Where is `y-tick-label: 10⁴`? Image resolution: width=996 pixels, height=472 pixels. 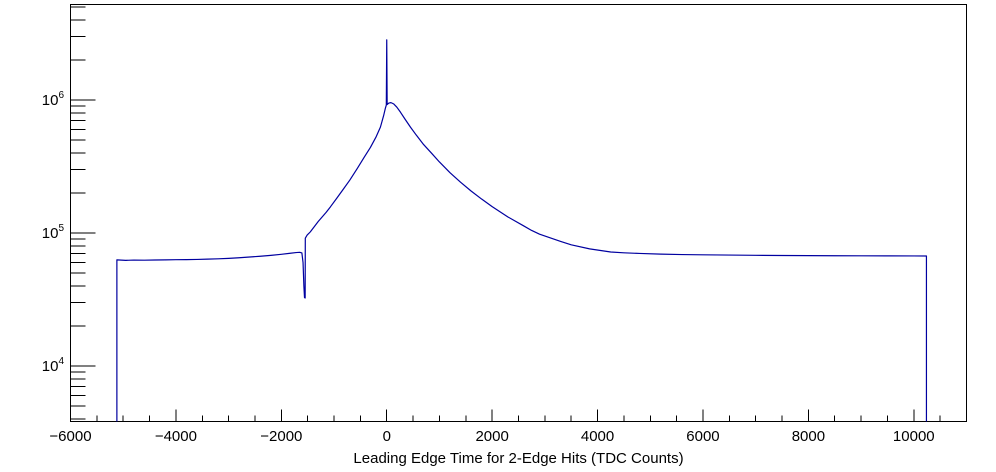
y-tick-label: 10⁴ is located at coordinates (53, 365).